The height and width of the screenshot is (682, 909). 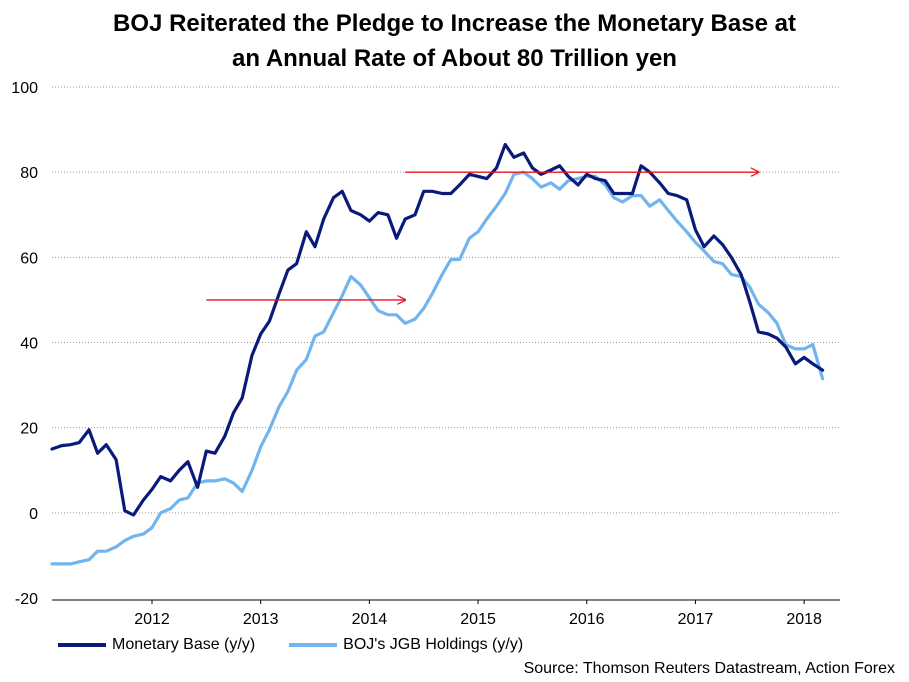 I want to click on chart-title-line2: an Annual Rate of About 80 Trillion yen, so click(x=454, y=58).